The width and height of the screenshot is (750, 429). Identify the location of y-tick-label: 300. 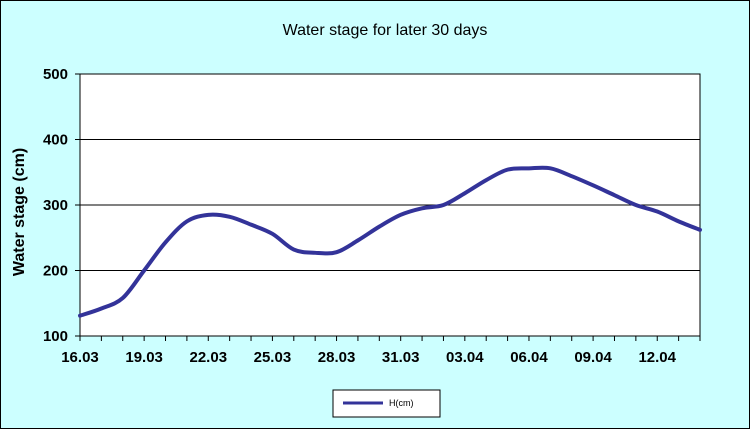
(55, 205).